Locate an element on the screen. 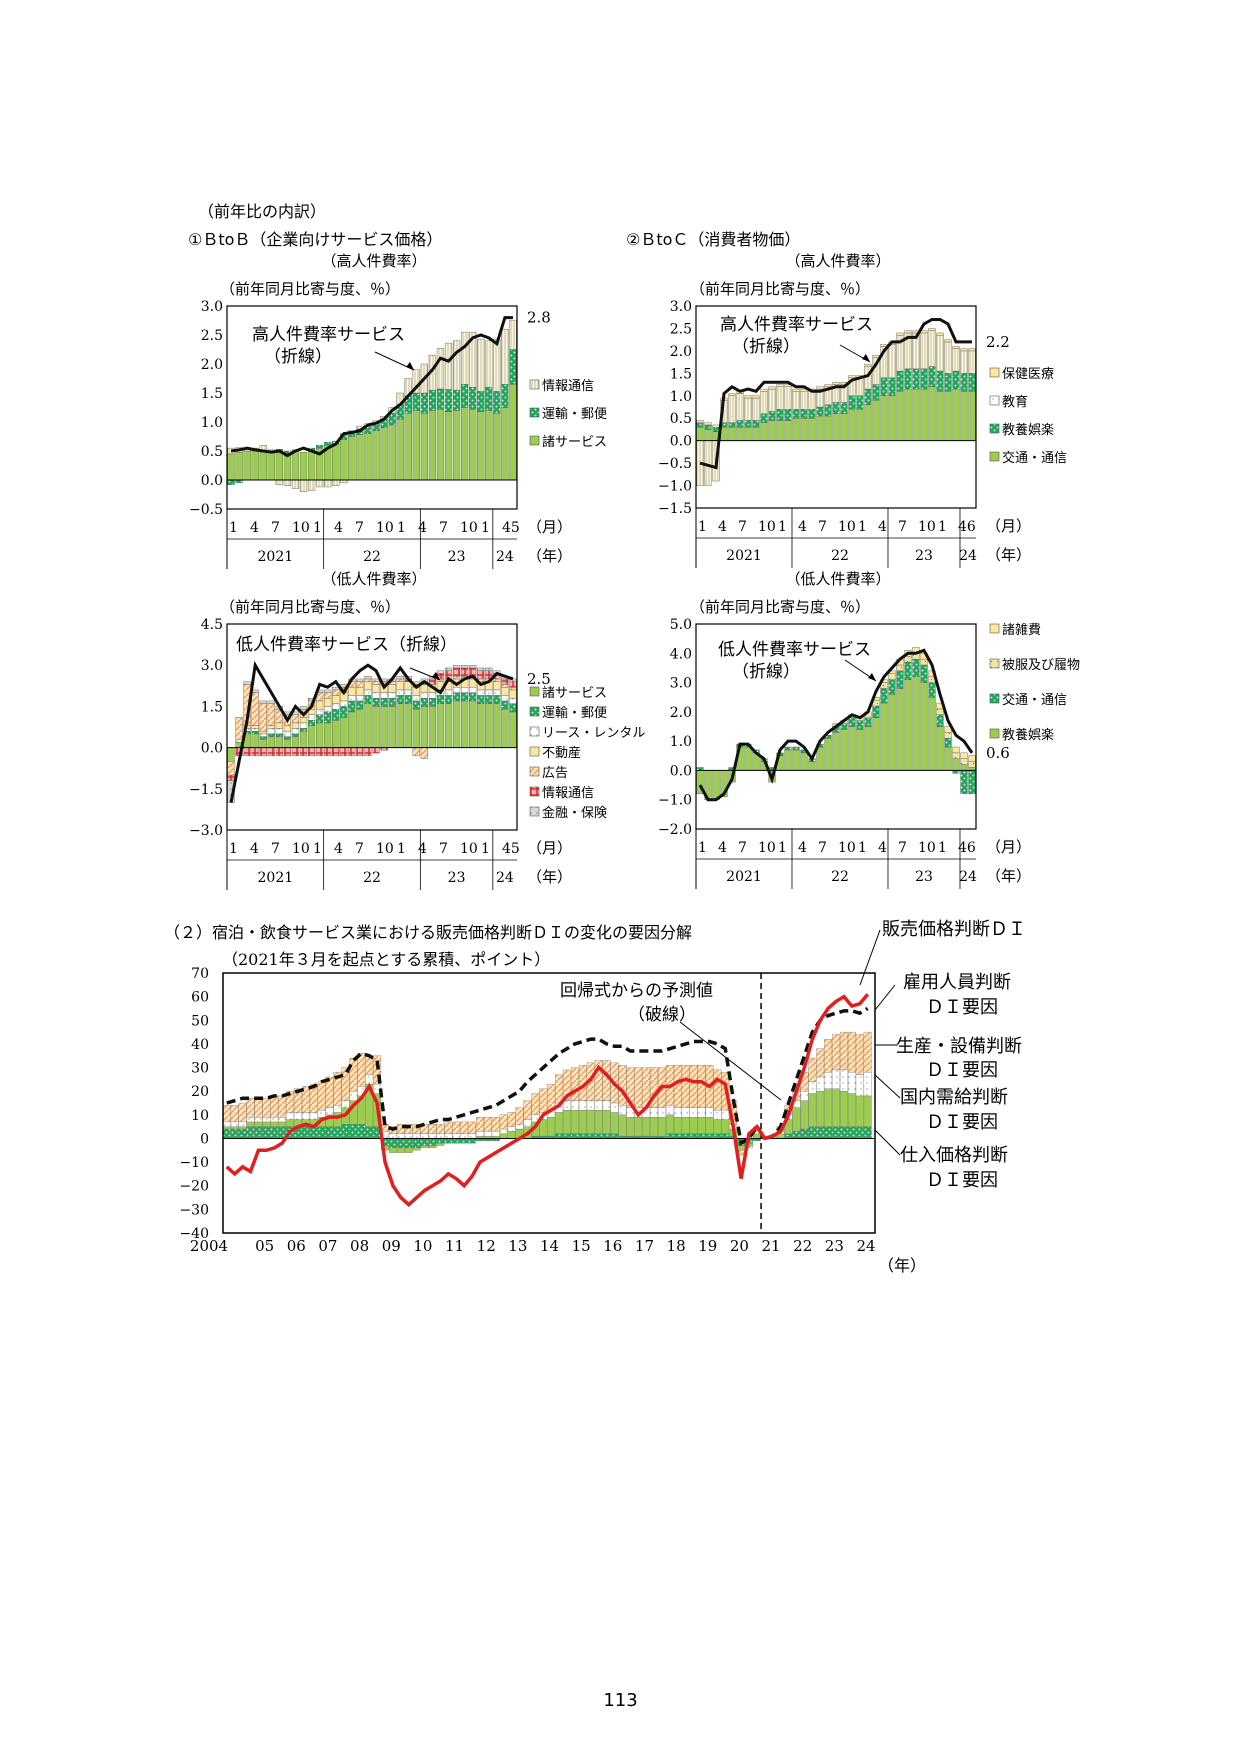 This screenshot has width=1241, height=1755. y-tick-label: 50 is located at coordinates (200, 1021).